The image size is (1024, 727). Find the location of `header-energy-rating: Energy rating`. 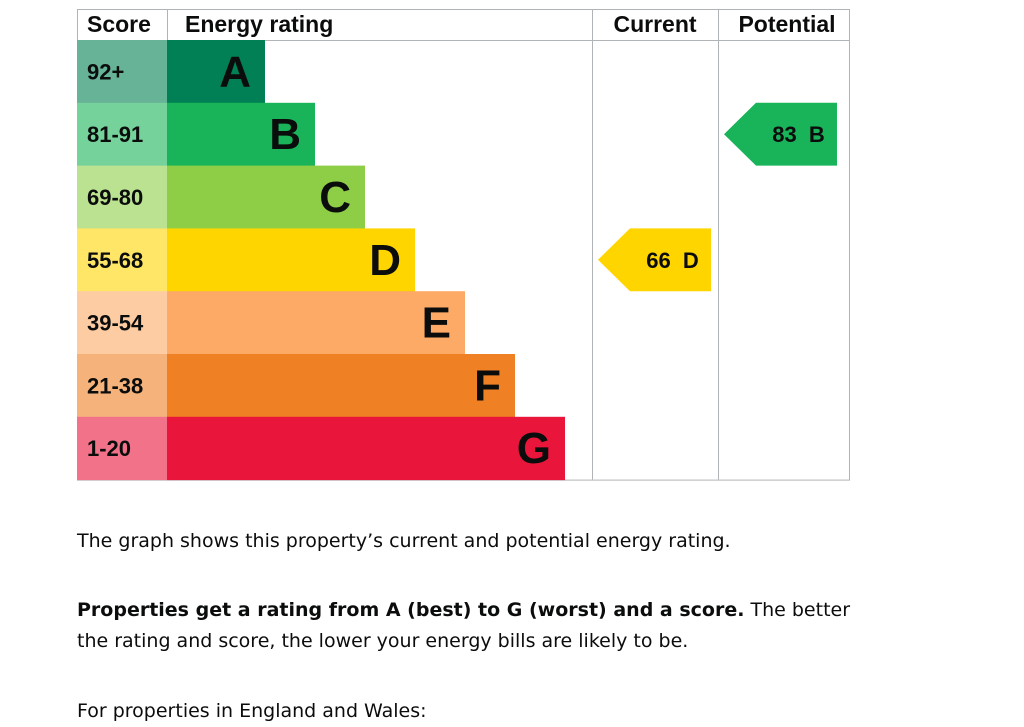

header-energy-rating: Energy rating is located at coordinates (259, 24).